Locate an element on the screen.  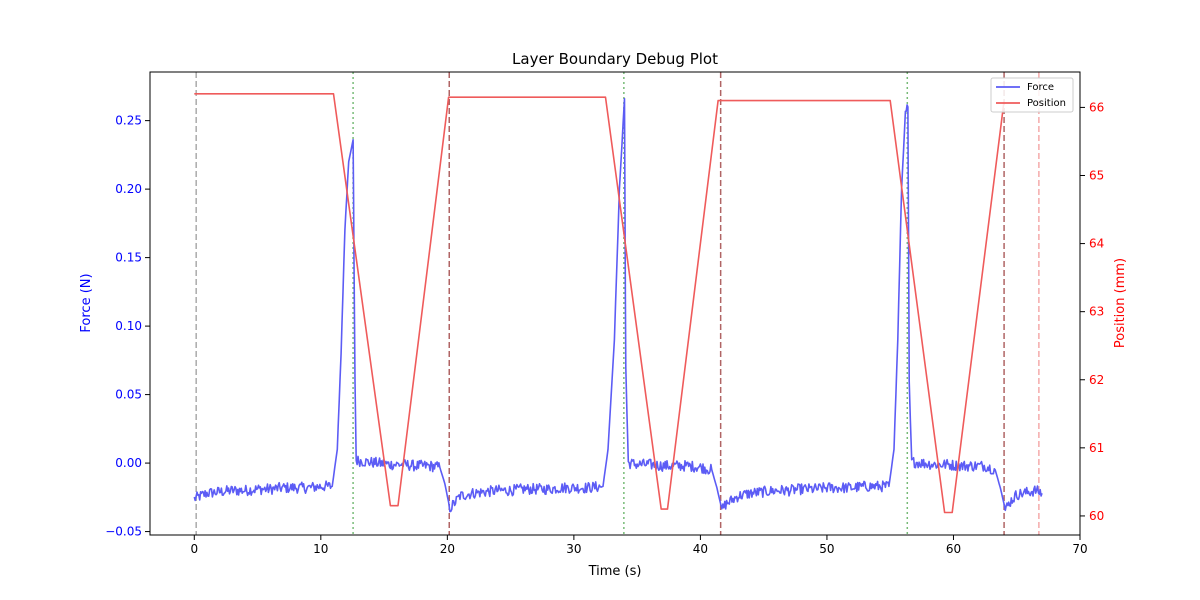
x-axis-ticks: 0 10 20 30 40 50 60 70 is located at coordinates (639, 545).